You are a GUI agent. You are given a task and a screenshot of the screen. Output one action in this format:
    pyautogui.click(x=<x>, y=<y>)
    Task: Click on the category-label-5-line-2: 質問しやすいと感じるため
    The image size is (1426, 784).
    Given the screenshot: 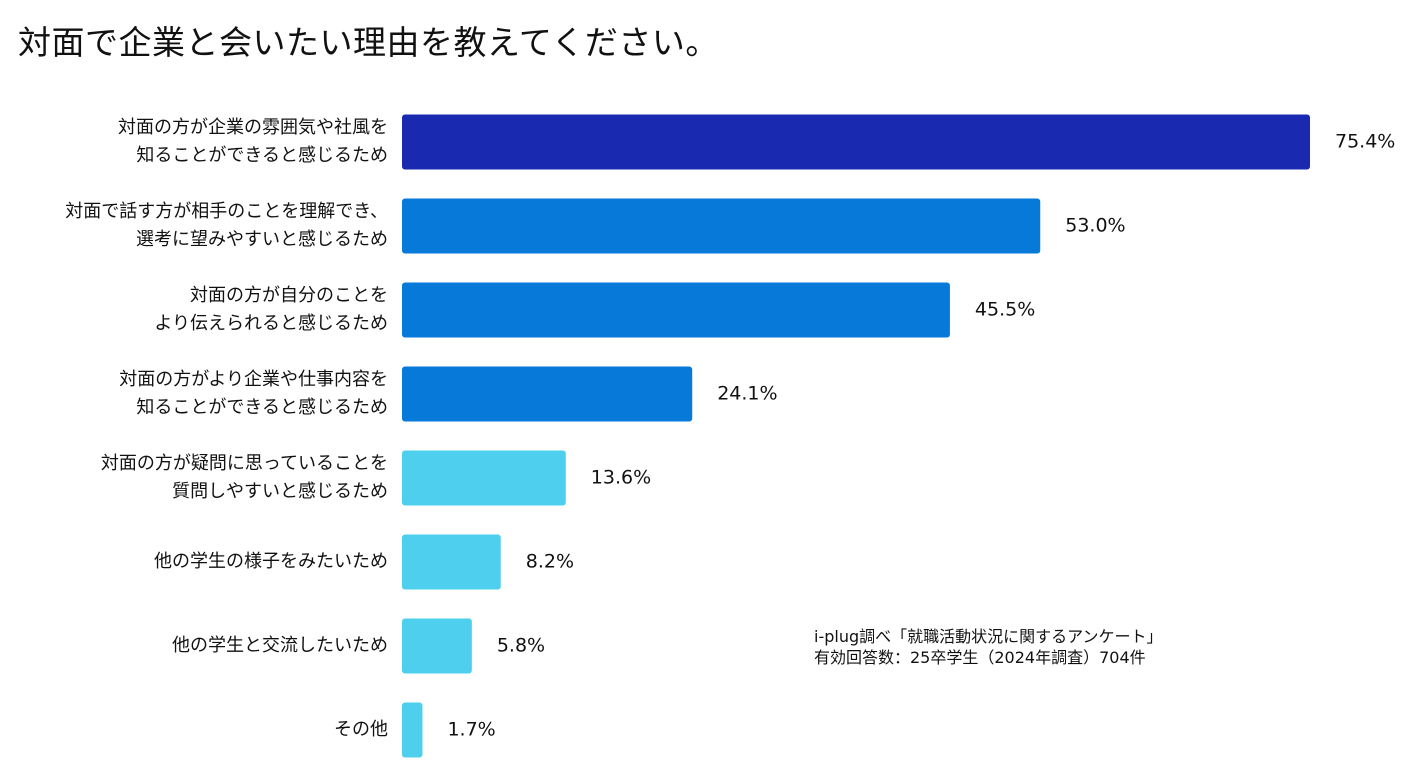 What is the action you would take?
    pyautogui.click(x=280, y=491)
    